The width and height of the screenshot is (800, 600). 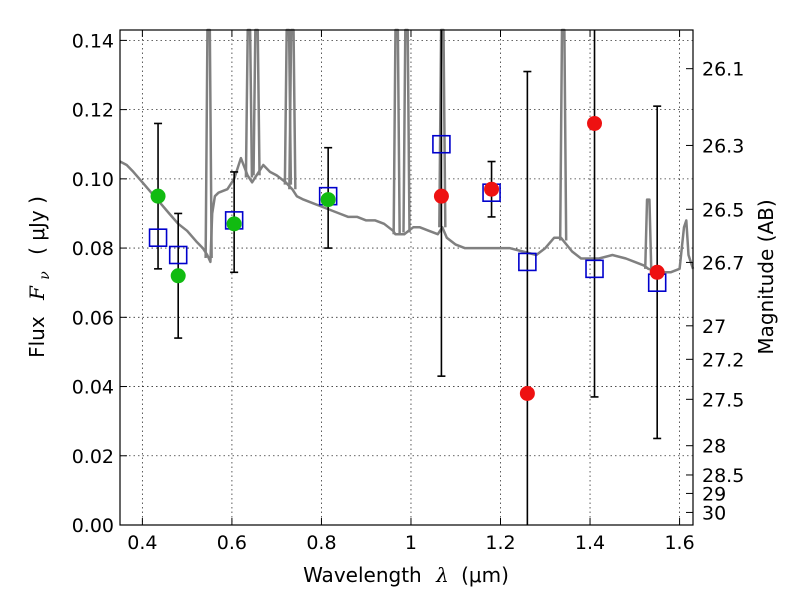 What do you see at coordinates (142, 543) in the screenshot?
I see `x-tick-label: 0.4` at bounding box center [142, 543].